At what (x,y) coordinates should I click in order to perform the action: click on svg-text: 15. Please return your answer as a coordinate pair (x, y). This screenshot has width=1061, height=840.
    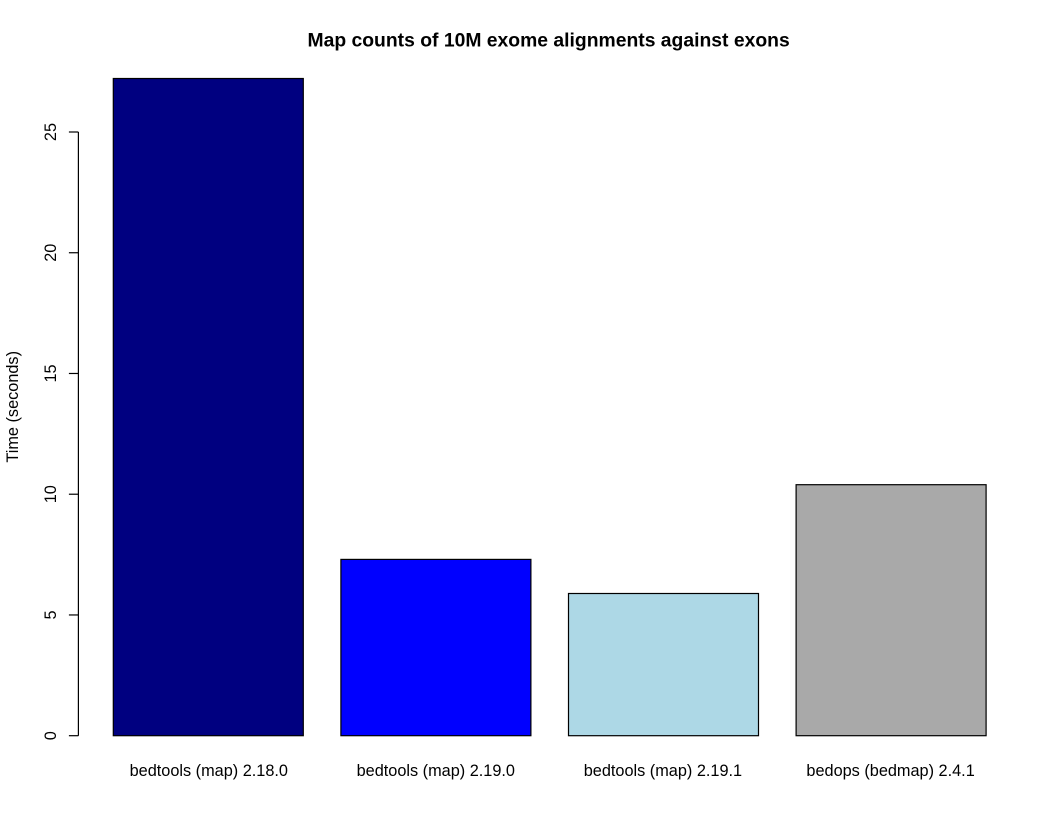
    Looking at the image, I should click on (51, 373).